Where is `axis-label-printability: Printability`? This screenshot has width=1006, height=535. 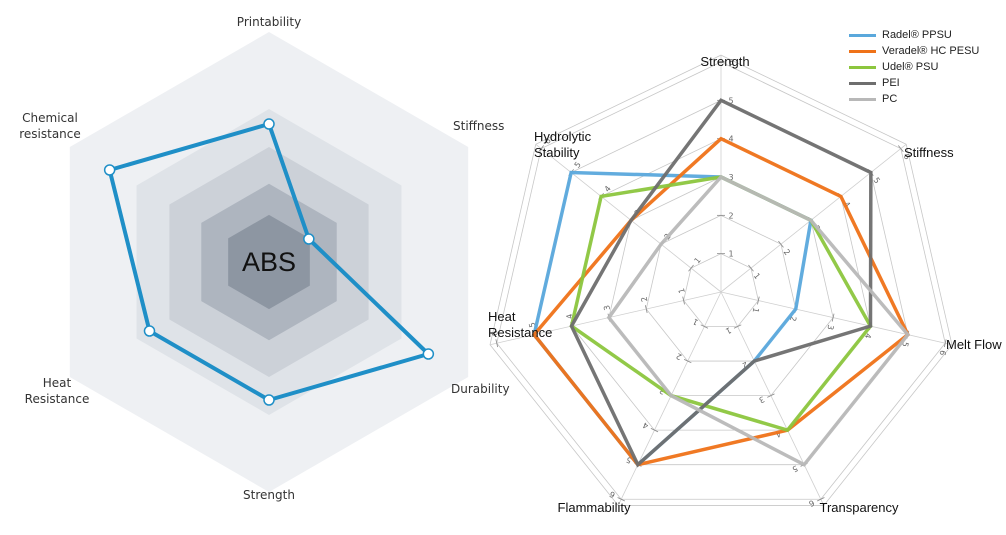
axis-label-printability: Printability is located at coordinates (269, 22).